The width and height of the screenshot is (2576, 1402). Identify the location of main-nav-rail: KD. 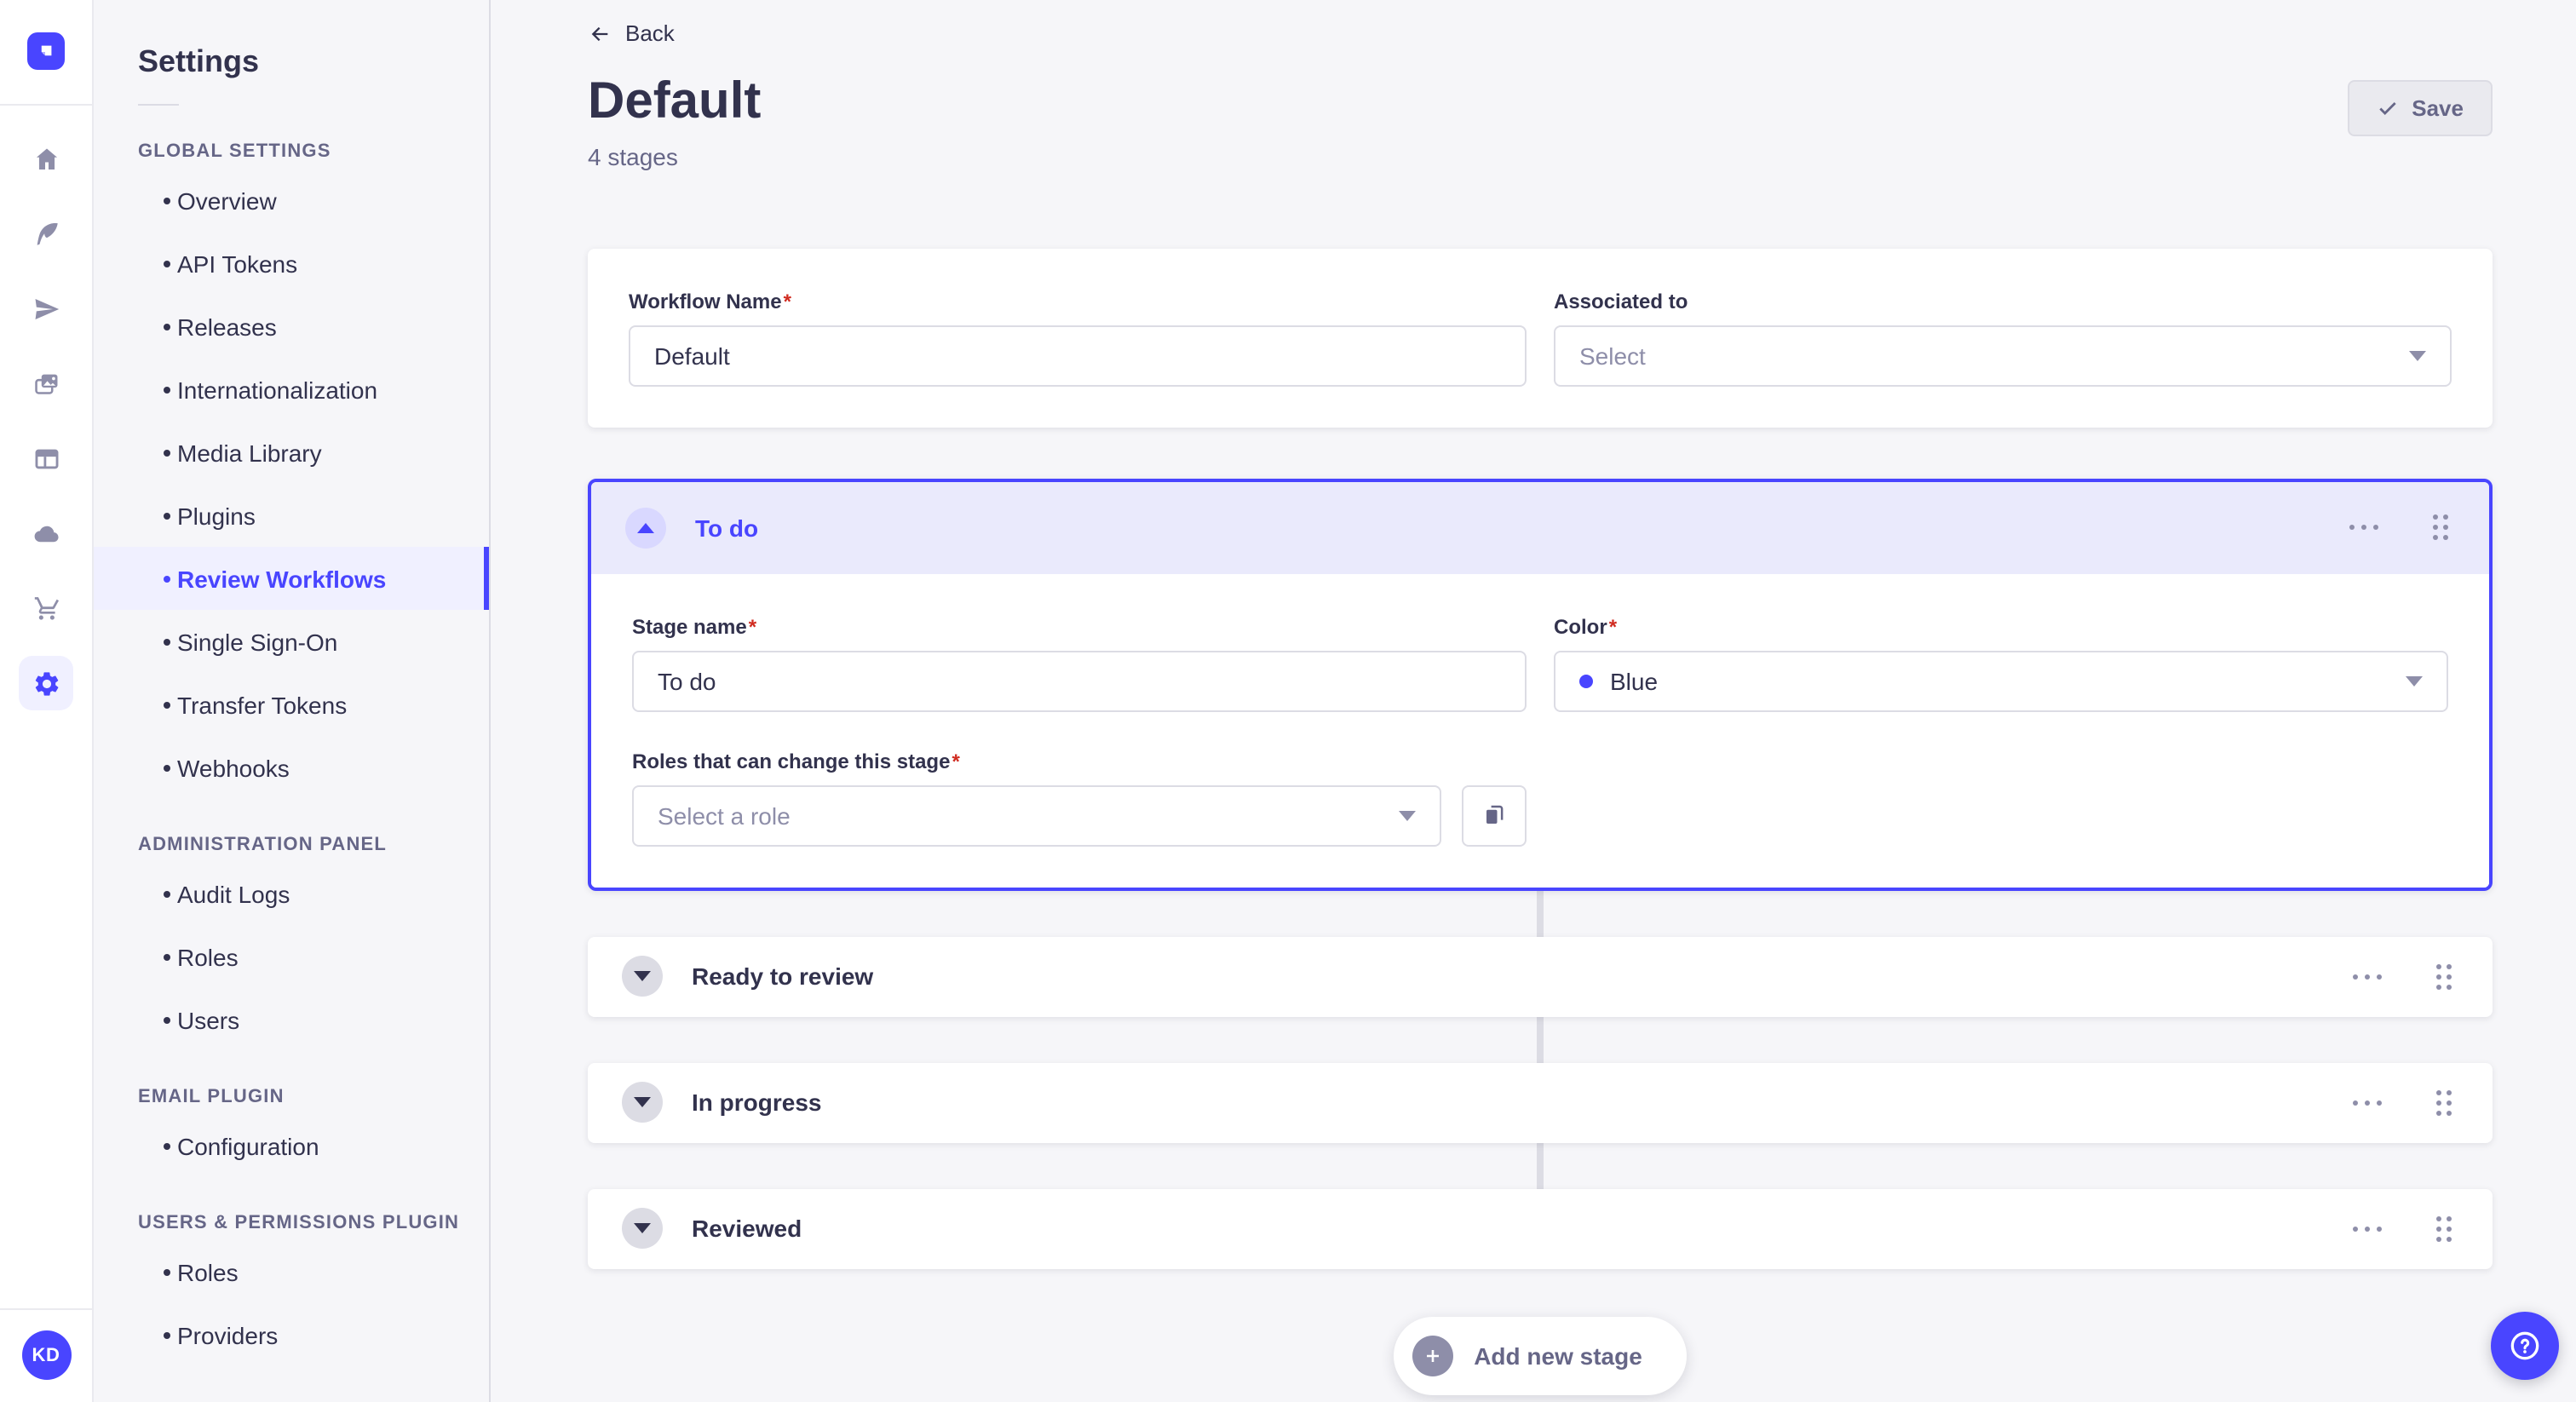
(47, 701).